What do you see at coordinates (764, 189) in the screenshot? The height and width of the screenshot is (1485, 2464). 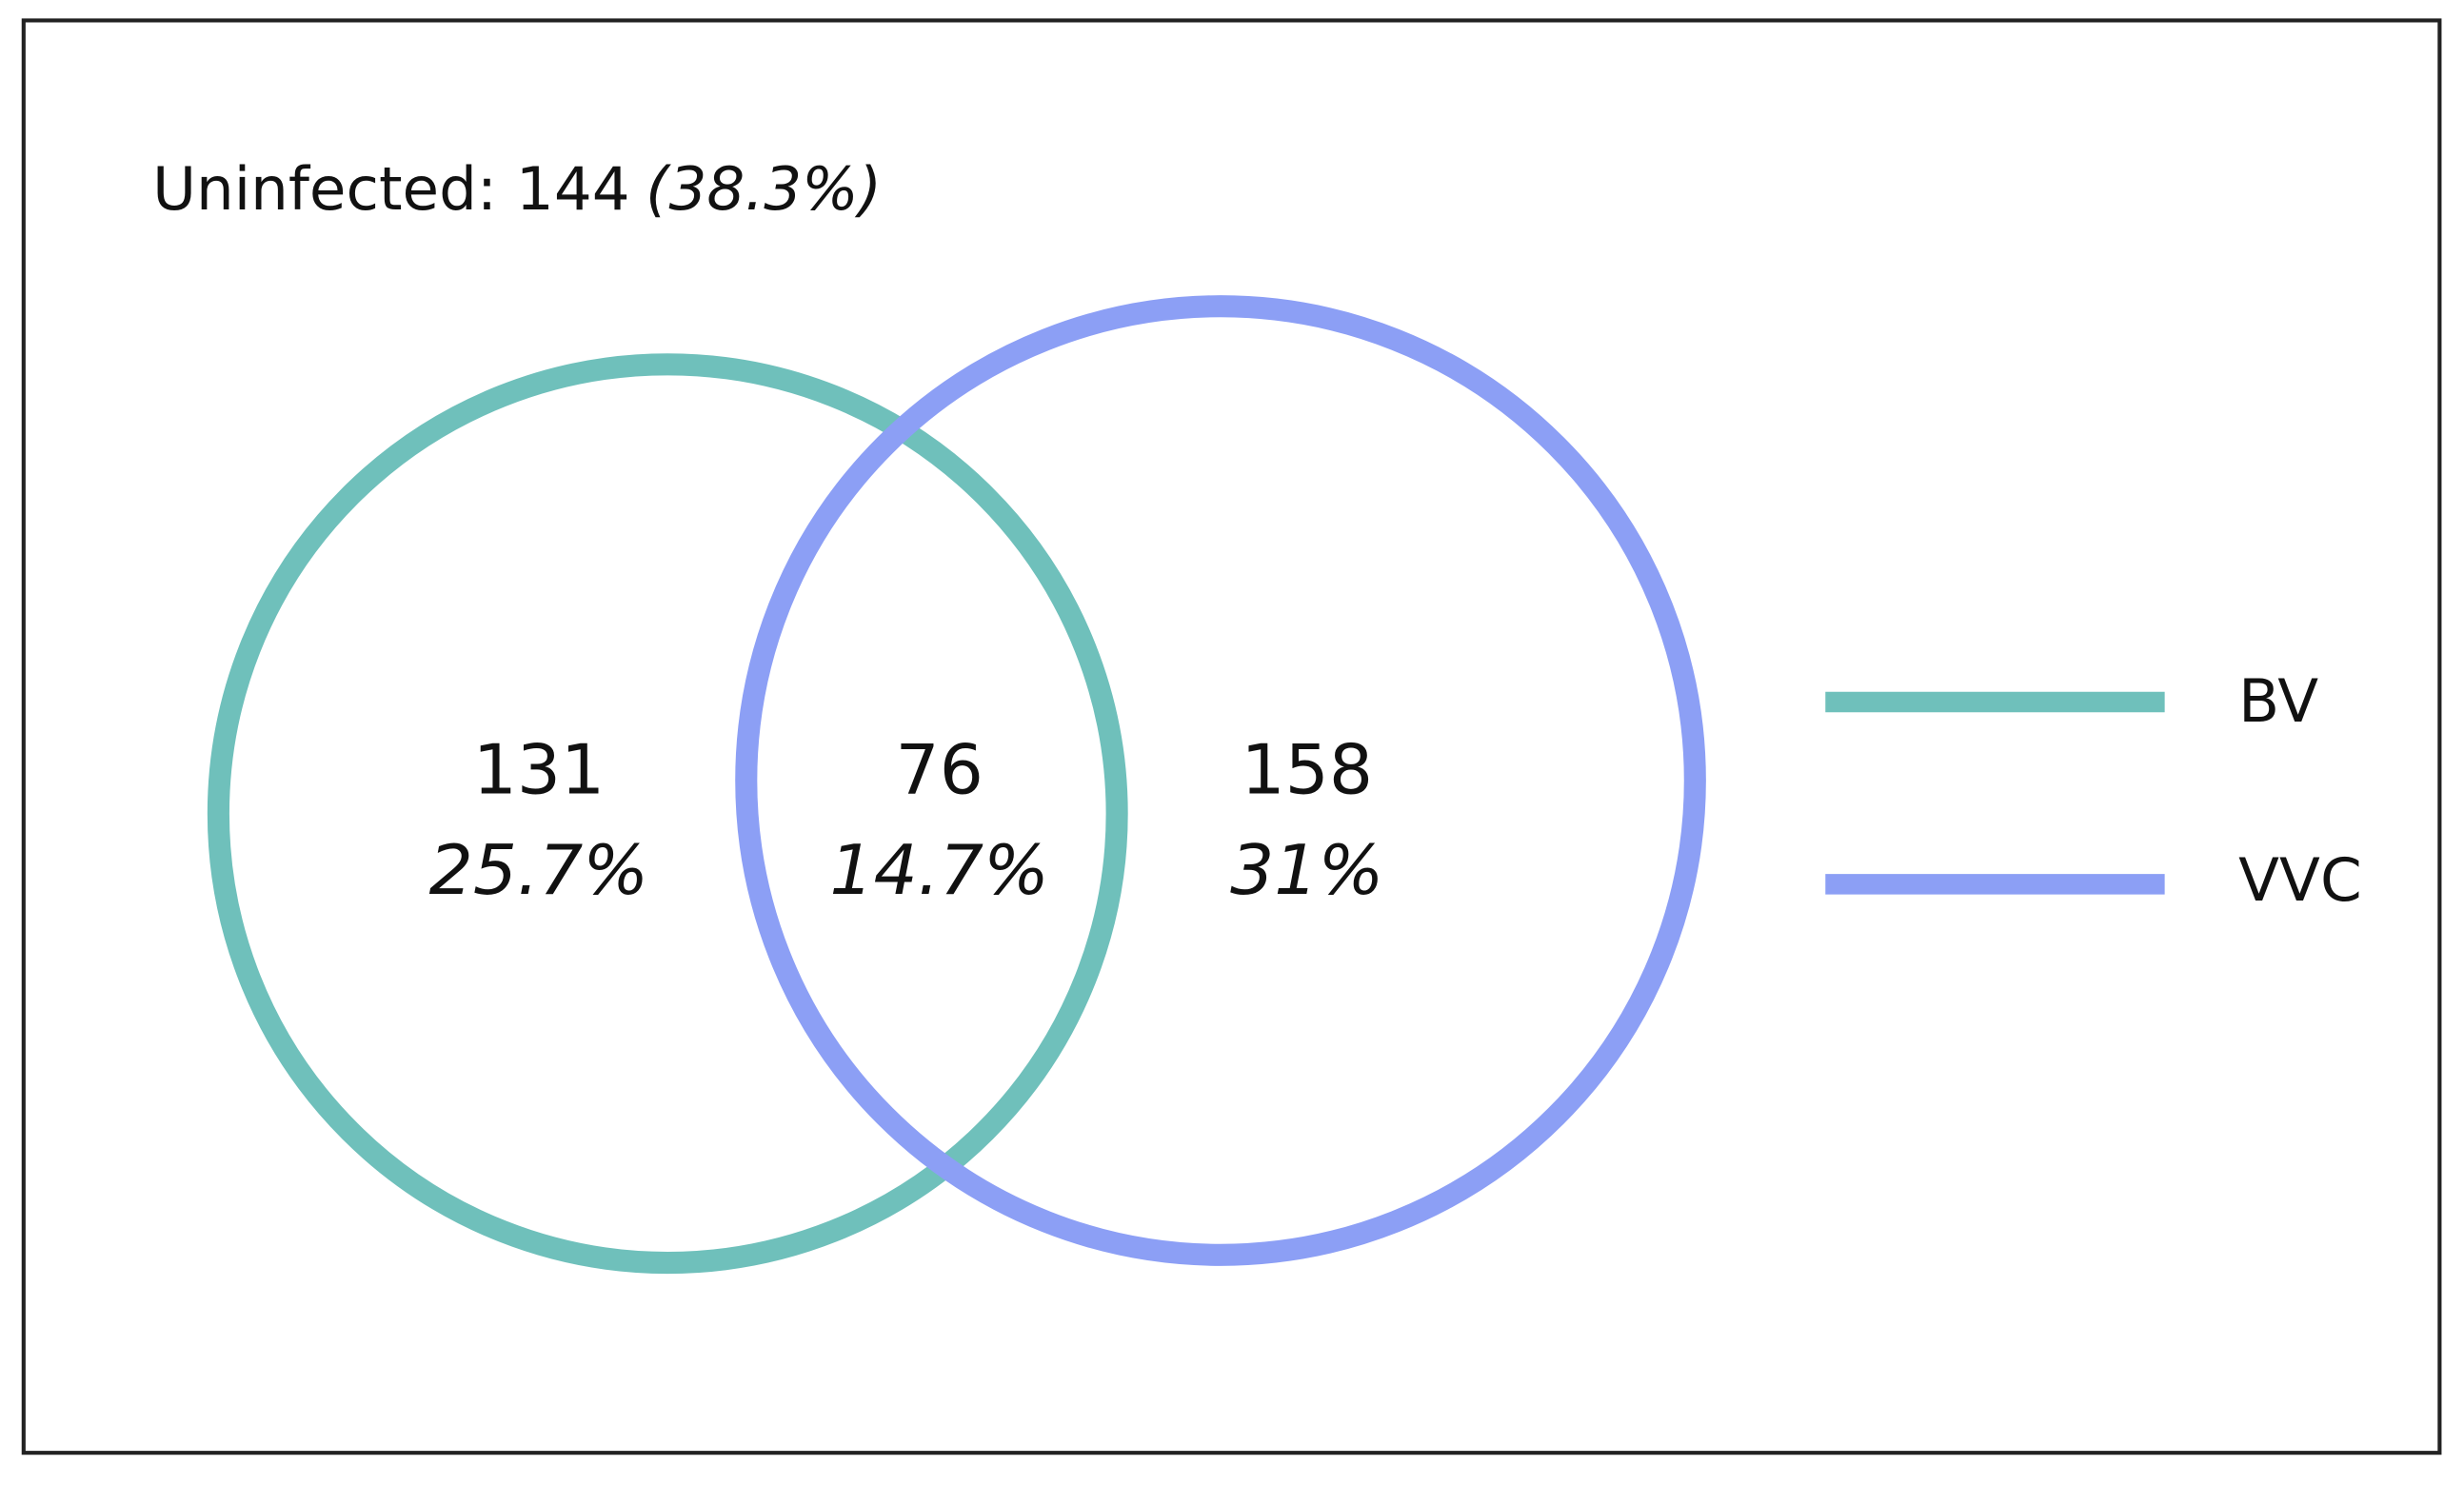 I see `annotation-percent: (38.3%)` at bounding box center [764, 189].